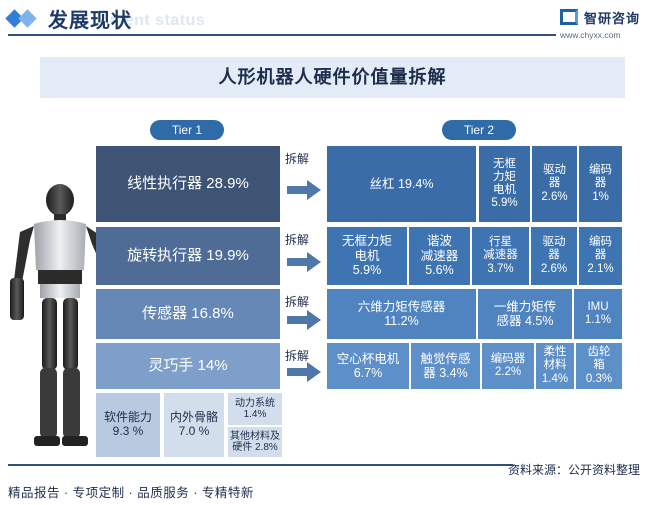 The width and height of the screenshot is (657, 505). I want to click on tier1-box: 传感器 16.8%, so click(188, 314).